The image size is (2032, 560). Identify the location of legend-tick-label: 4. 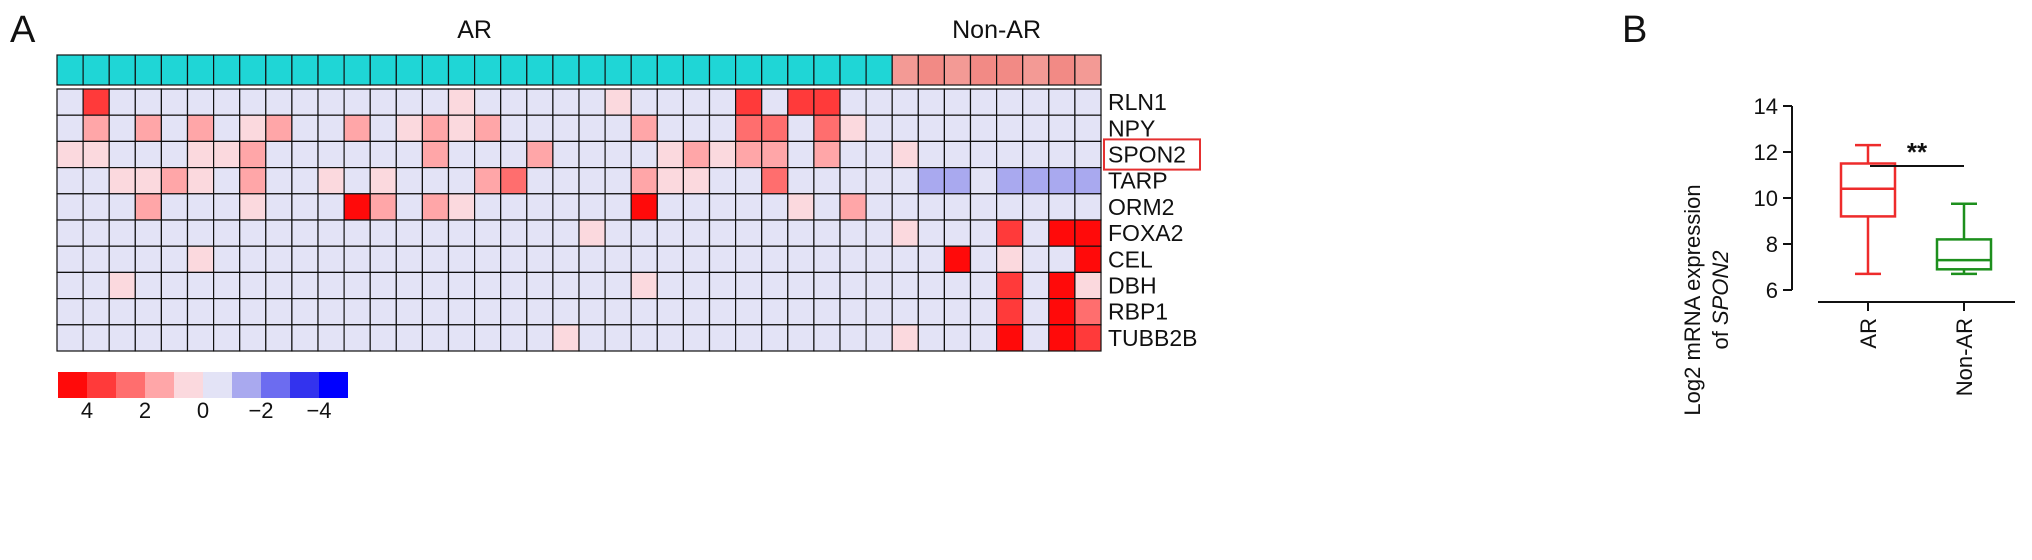
(87, 410).